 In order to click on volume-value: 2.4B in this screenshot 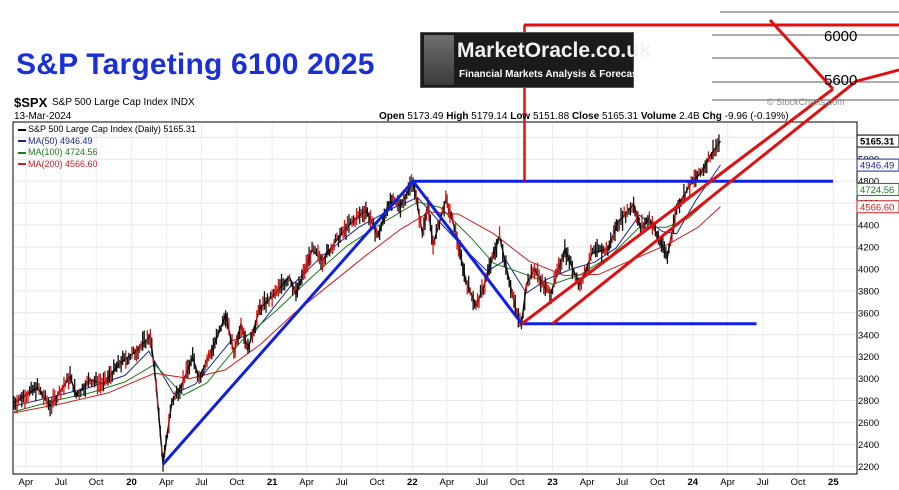, I will do `click(689, 116)`.